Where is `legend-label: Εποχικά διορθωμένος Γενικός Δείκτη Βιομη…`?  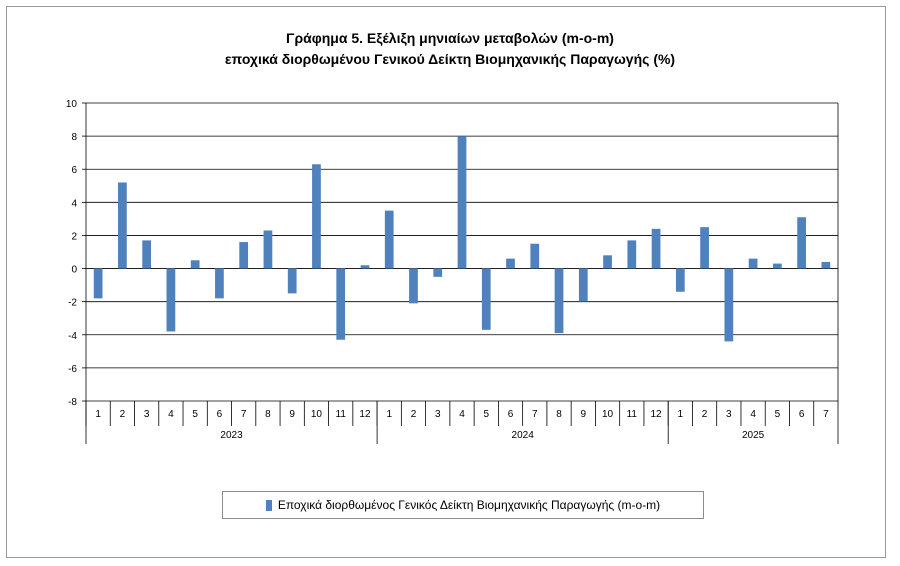
legend-label: Εποχικά διορθωμένος Γενικός Δείκτη Βιομη… is located at coordinates (469, 505).